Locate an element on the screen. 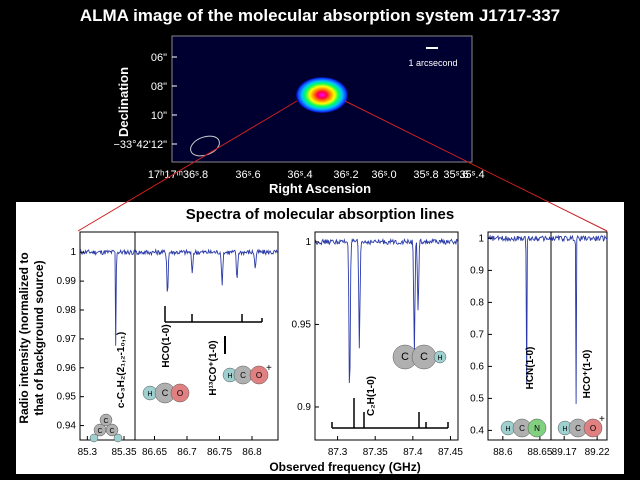 The height and width of the screenshot is (480, 640). image-yticks: 06" 08" 10" −33°42'12" is located at coordinates (145, 101).